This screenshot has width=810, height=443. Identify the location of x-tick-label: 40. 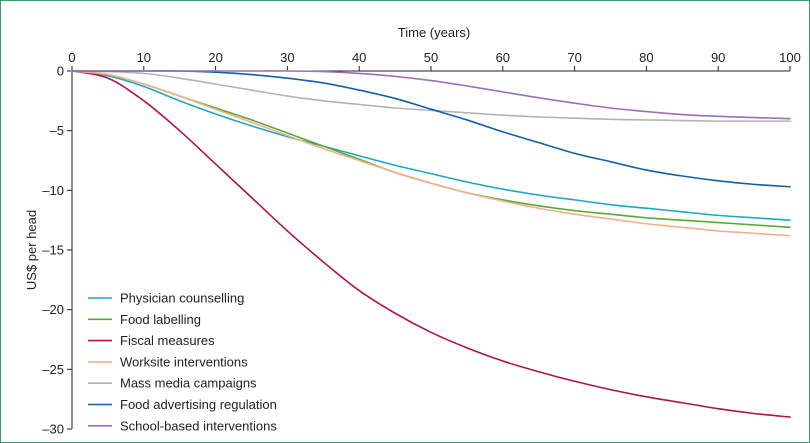
(359, 57).